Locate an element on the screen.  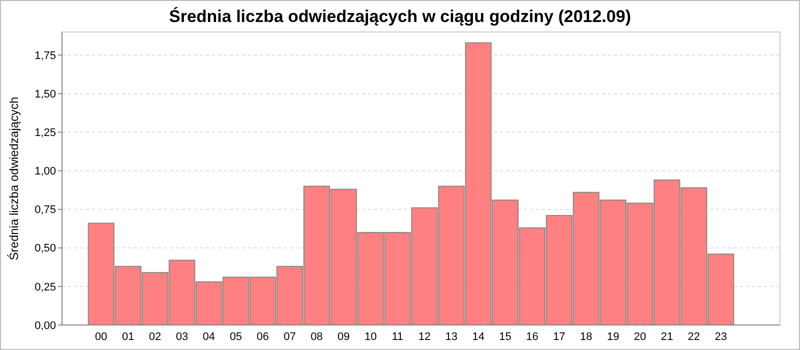
x-tick-label: 21 is located at coordinates (667, 337).